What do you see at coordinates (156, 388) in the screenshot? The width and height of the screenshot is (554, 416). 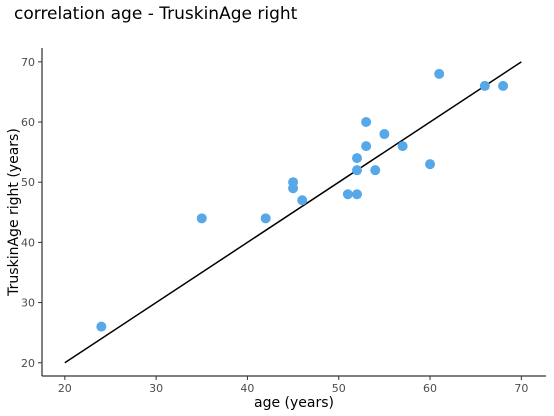 I see `x-tick-label: 30` at bounding box center [156, 388].